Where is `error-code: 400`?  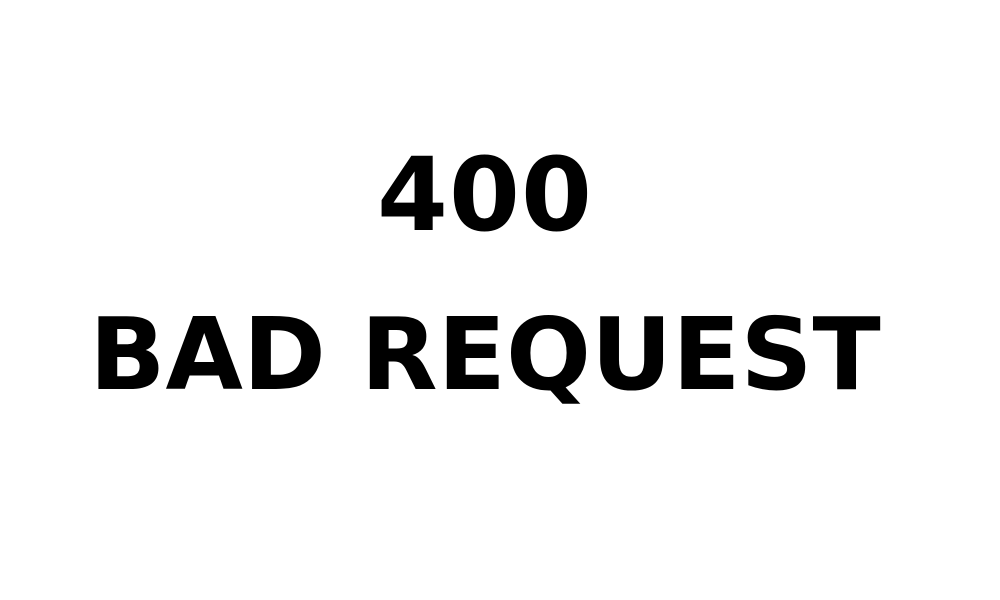
error-code: 400 is located at coordinates (485, 195).